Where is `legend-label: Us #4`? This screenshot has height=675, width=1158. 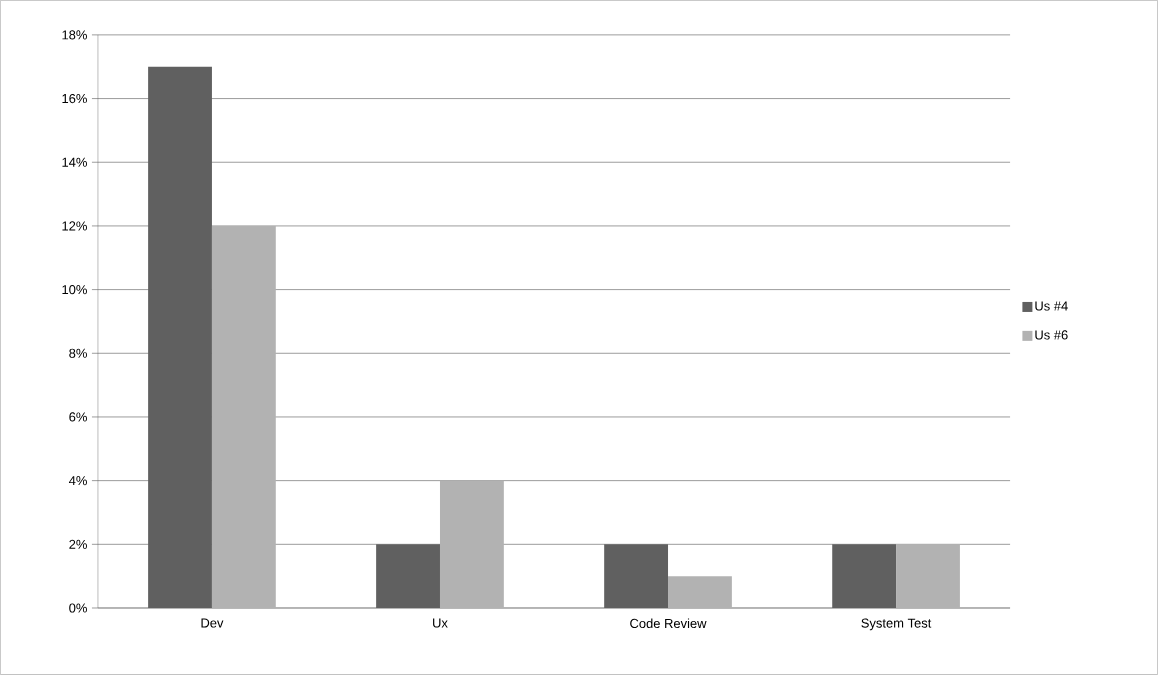
legend-label: Us #4 is located at coordinates (1051, 306).